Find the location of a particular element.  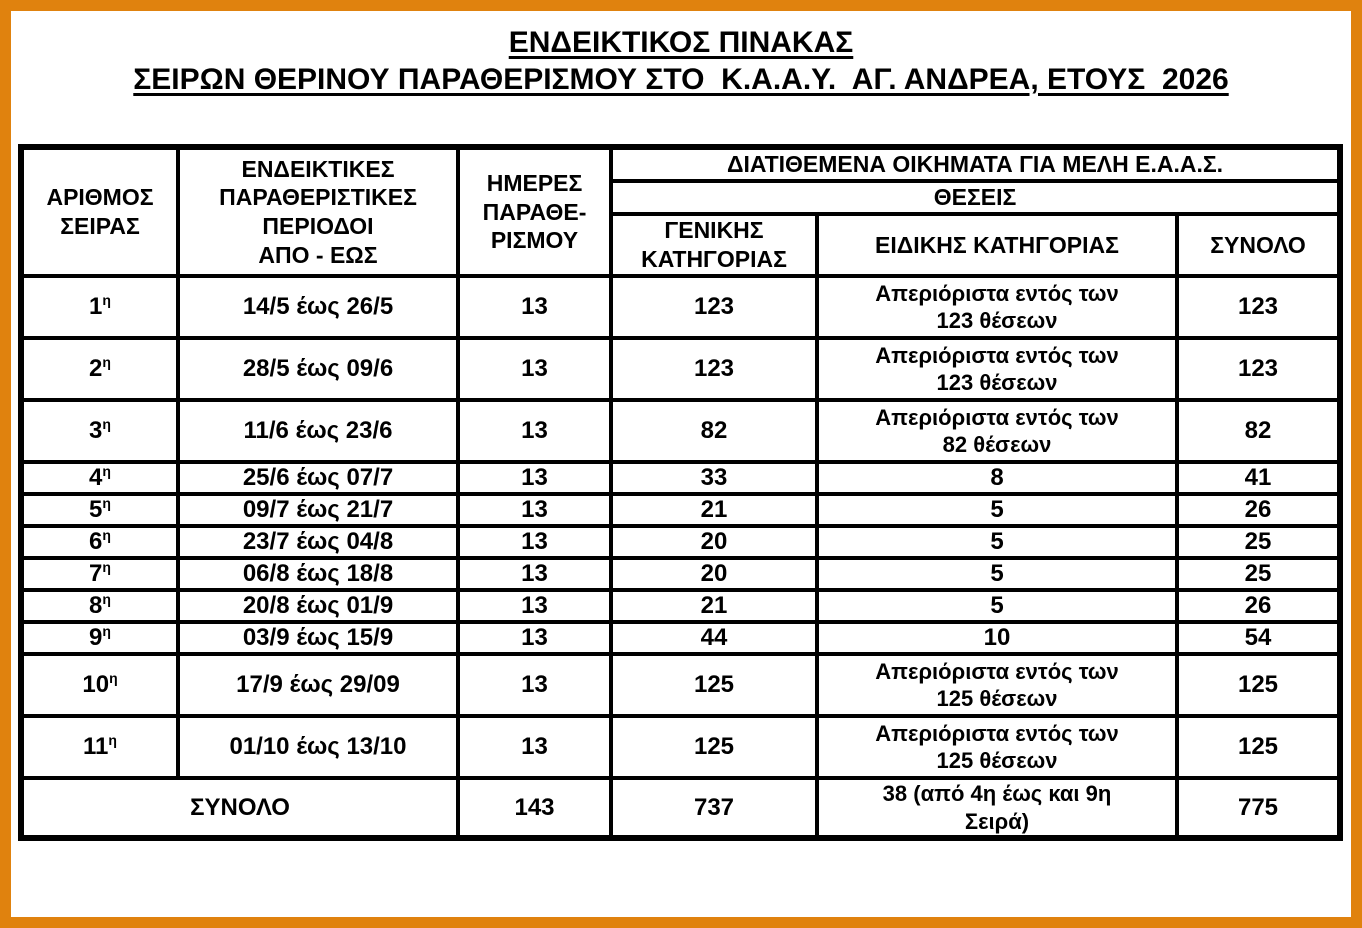

table-row-9: 9η 03/9 έως 15/9 13 44 10 54 is located at coordinates (681, 638).